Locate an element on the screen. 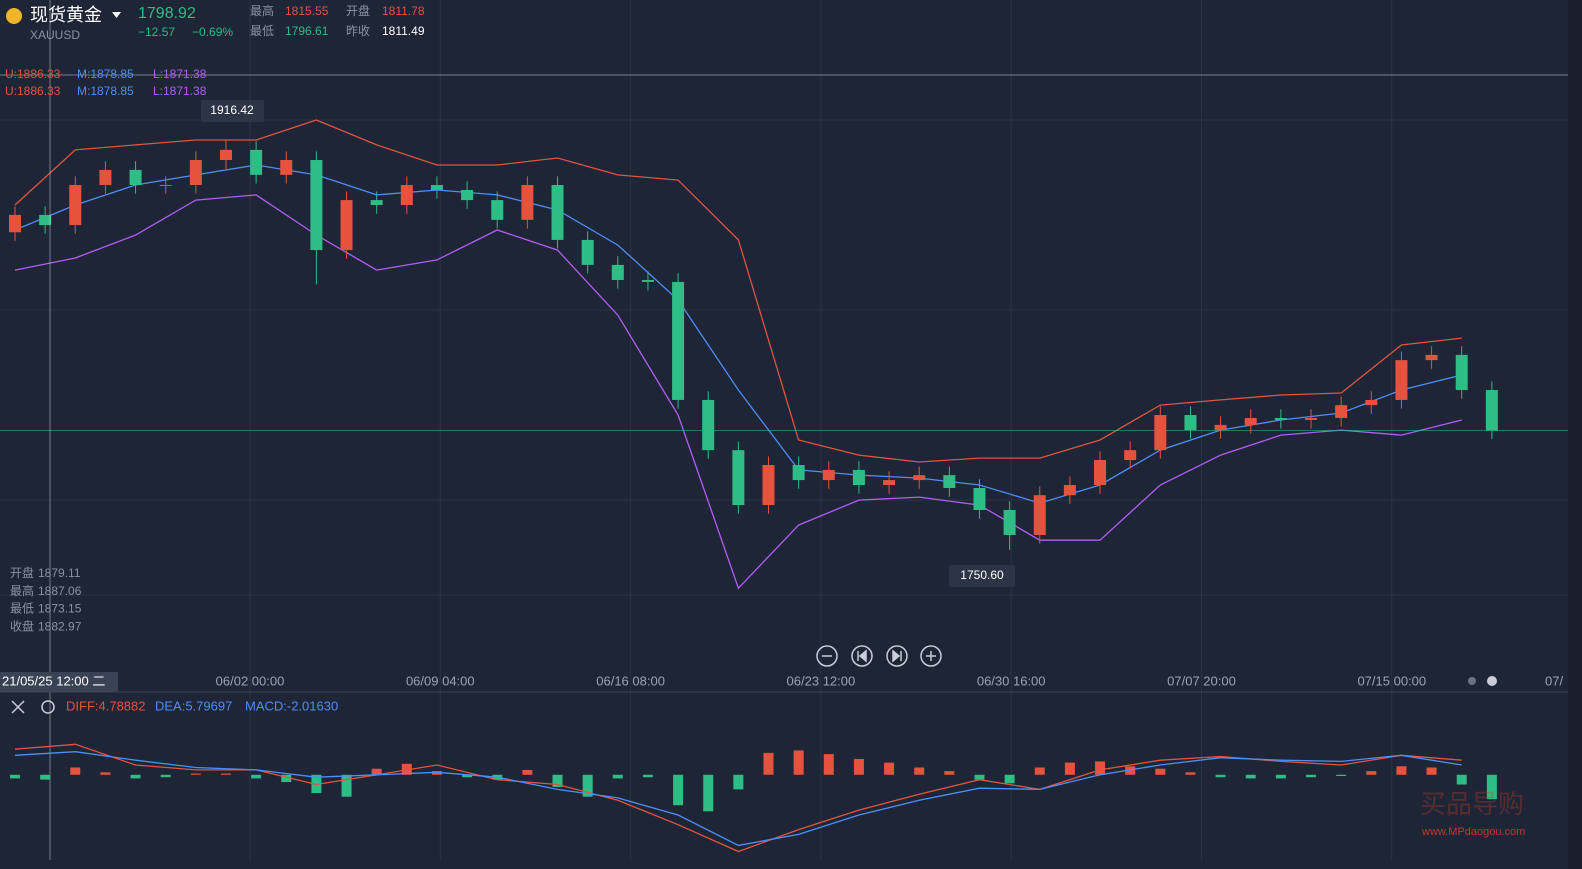 This screenshot has width=1582, height=869. max-marker-box is located at coordinates (232, 111).